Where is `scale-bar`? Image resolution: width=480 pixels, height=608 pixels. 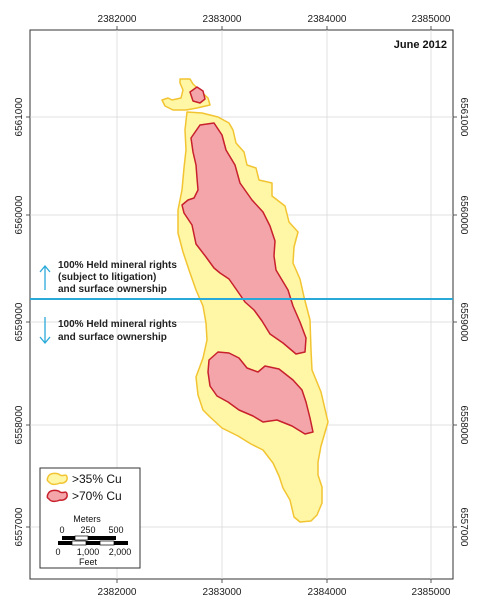
scale-bar is located at coordinates (93, 540).